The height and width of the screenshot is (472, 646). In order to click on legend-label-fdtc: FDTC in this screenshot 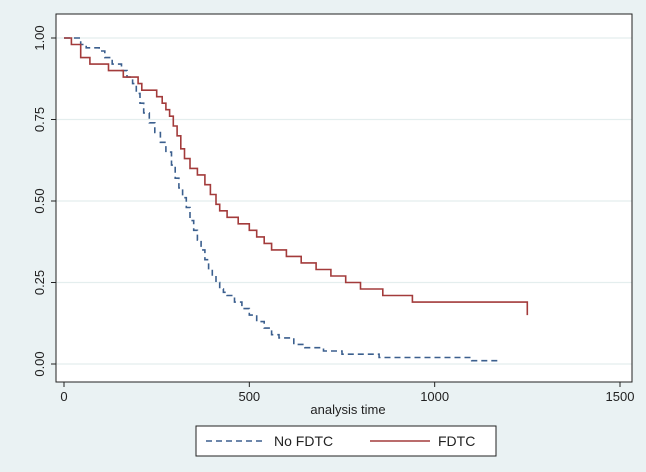, I will do `click(456, 441)`.